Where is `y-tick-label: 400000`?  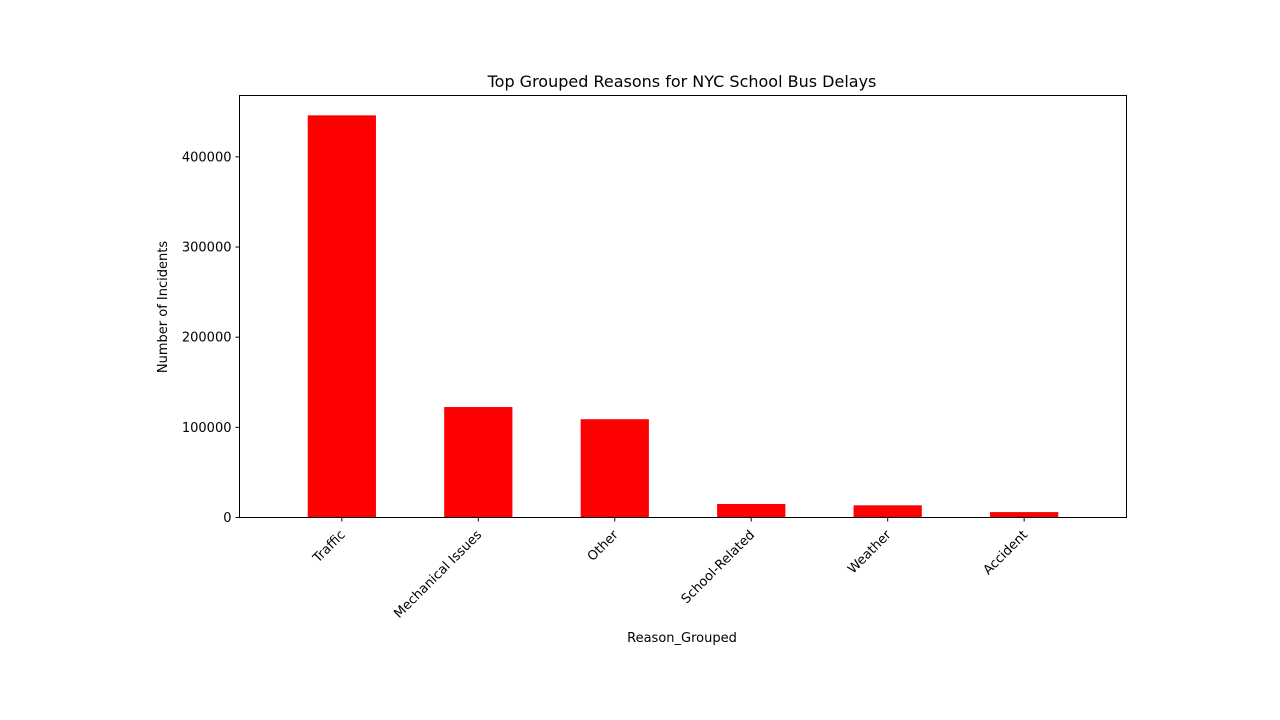
y-tick-label: 400000 is located at coordinates (207, 157).